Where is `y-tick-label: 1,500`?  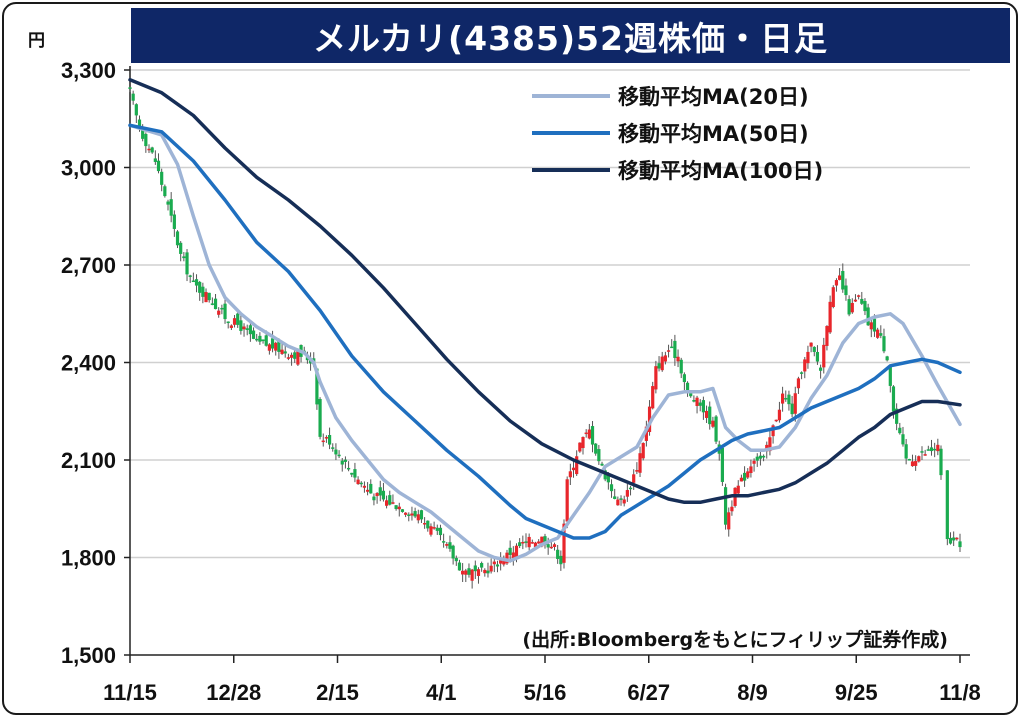
y-tick-label: 1,500 is located at coordinates (88, 655).